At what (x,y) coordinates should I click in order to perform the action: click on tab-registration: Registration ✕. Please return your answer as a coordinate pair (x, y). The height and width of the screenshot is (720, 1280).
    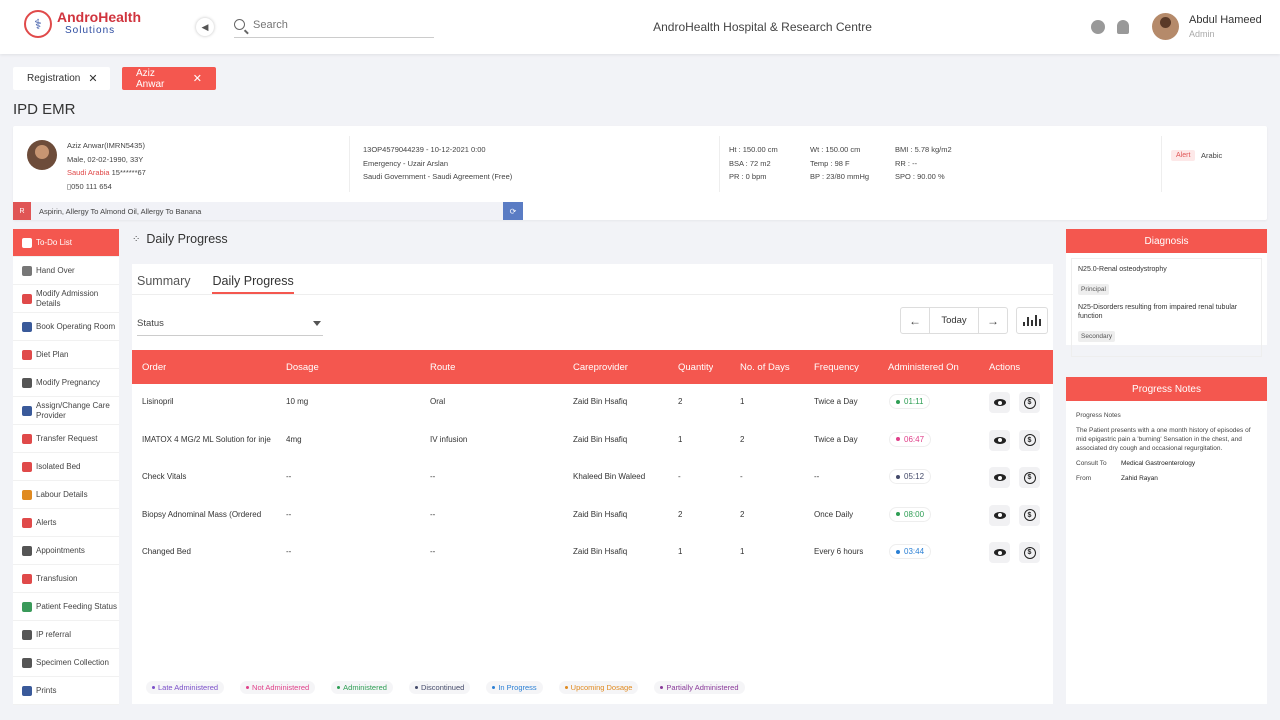
    Looking at the image, I should click on (61, 78).